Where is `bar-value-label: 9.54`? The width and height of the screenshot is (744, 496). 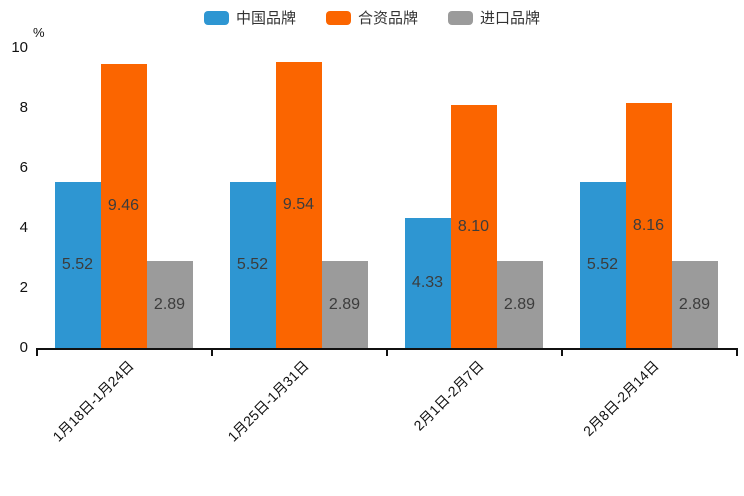
bar-value-label: 9.54 is located at coordinates (298, 204).